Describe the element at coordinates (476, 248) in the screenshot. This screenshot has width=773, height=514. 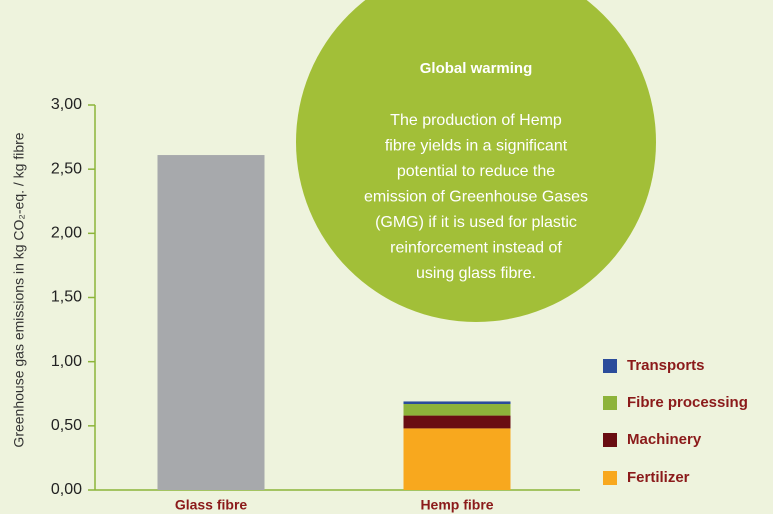
I see `annotation-line: reinforcement instead of` at that location.